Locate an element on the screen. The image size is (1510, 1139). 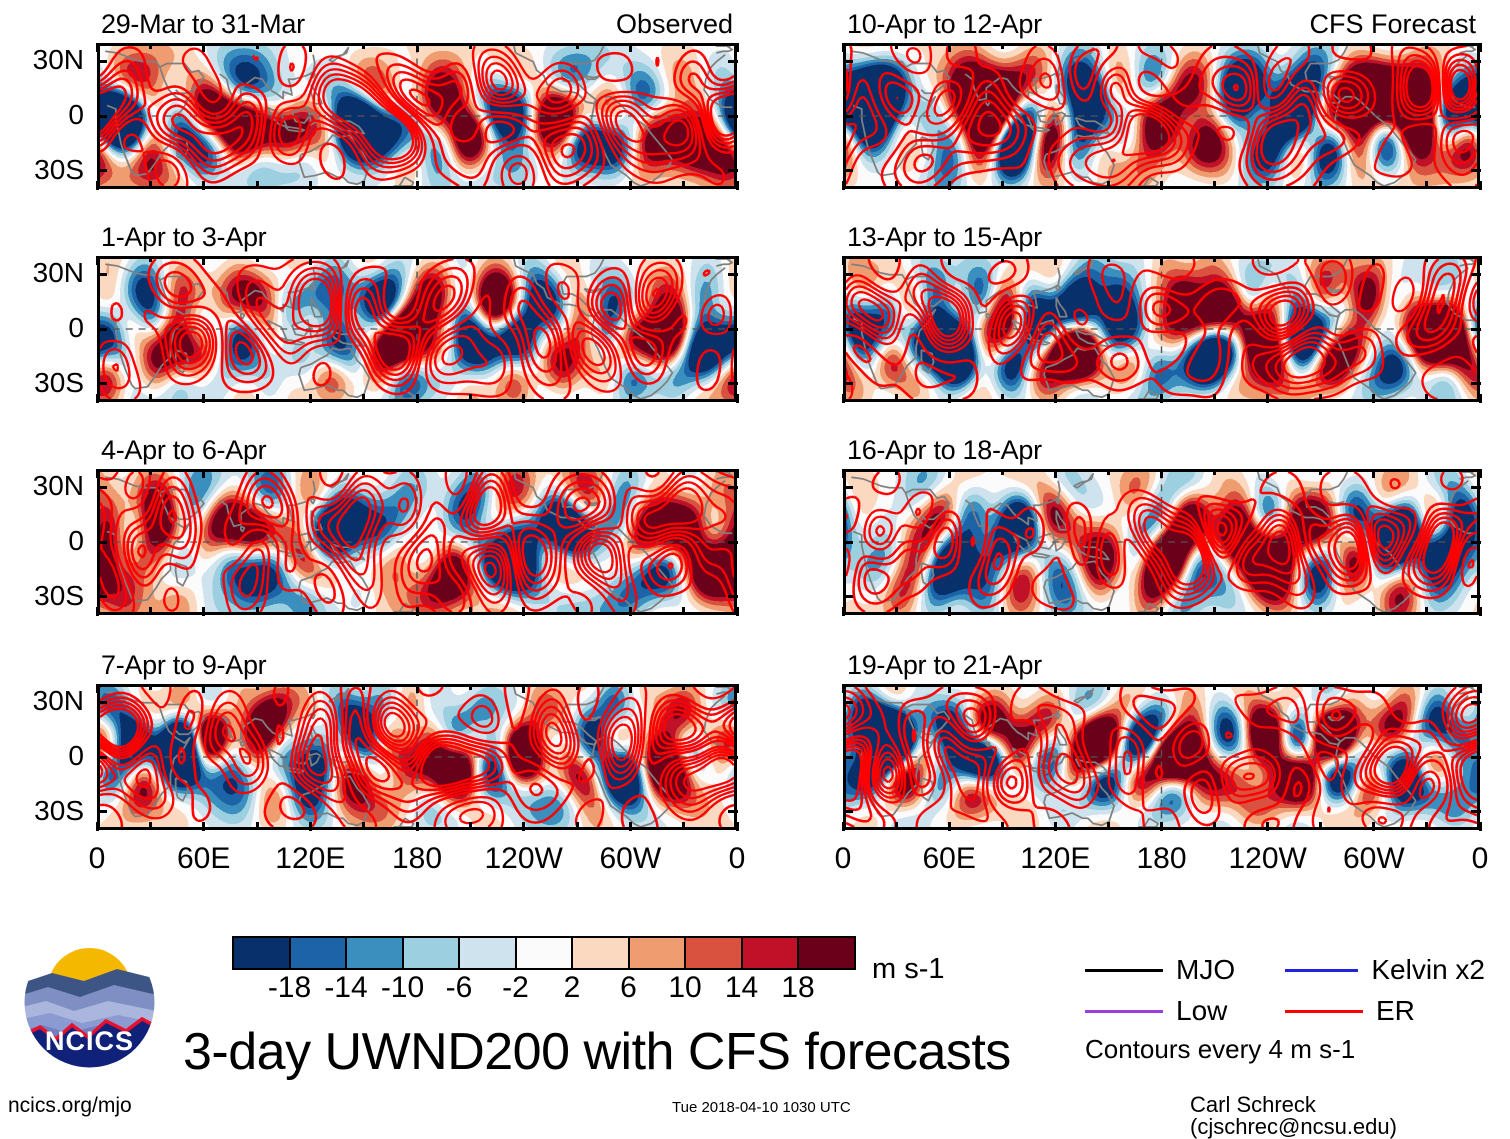
colorbar-tick-label: 18 is located at coordinates (798, 987).